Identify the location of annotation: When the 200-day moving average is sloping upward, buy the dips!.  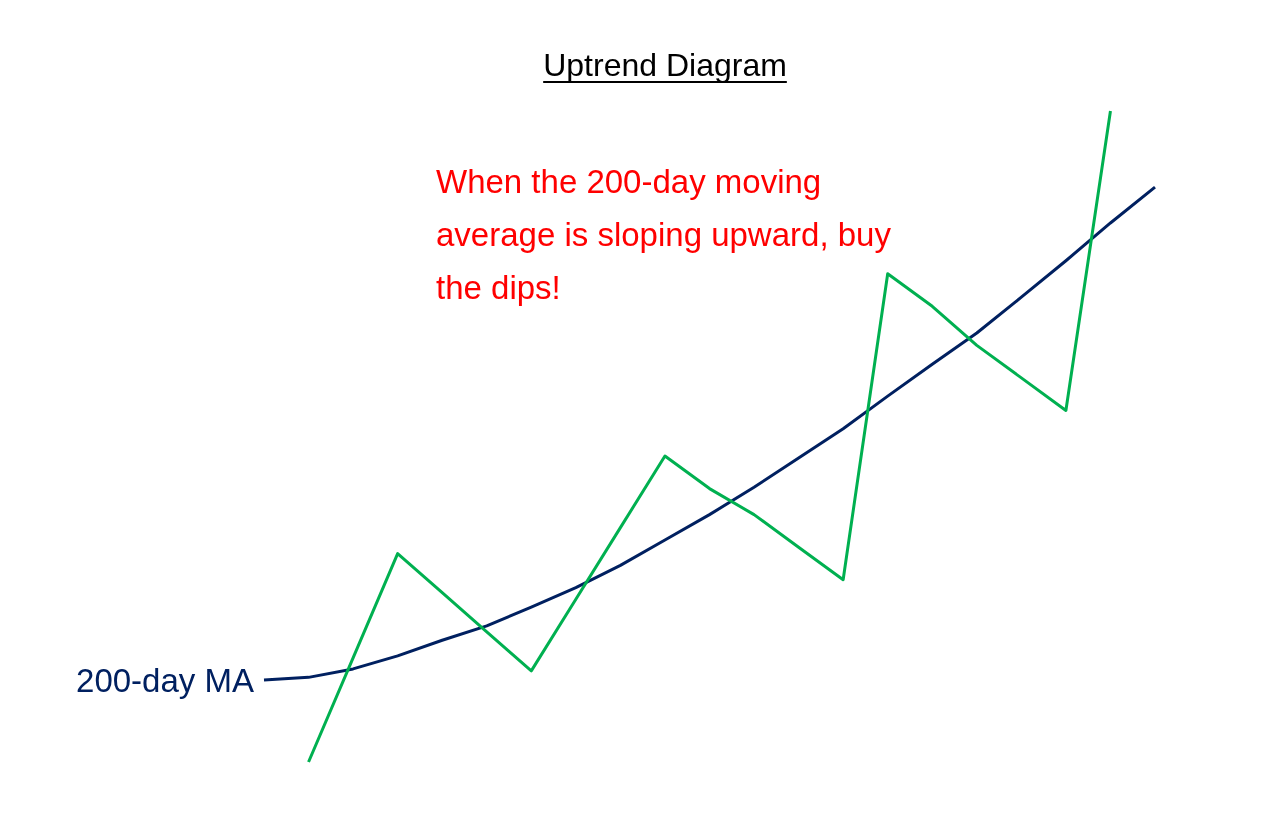
(664, 234).